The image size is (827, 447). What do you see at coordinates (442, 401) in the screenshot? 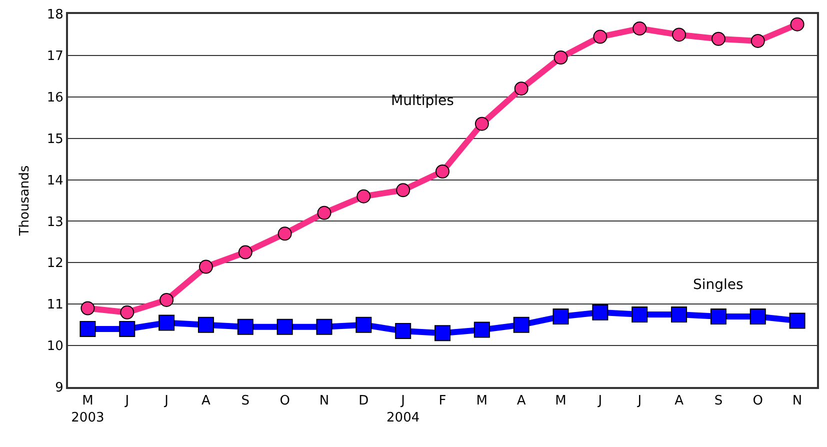
I see `x-tick-label: F` at bounding box center [442, 401].